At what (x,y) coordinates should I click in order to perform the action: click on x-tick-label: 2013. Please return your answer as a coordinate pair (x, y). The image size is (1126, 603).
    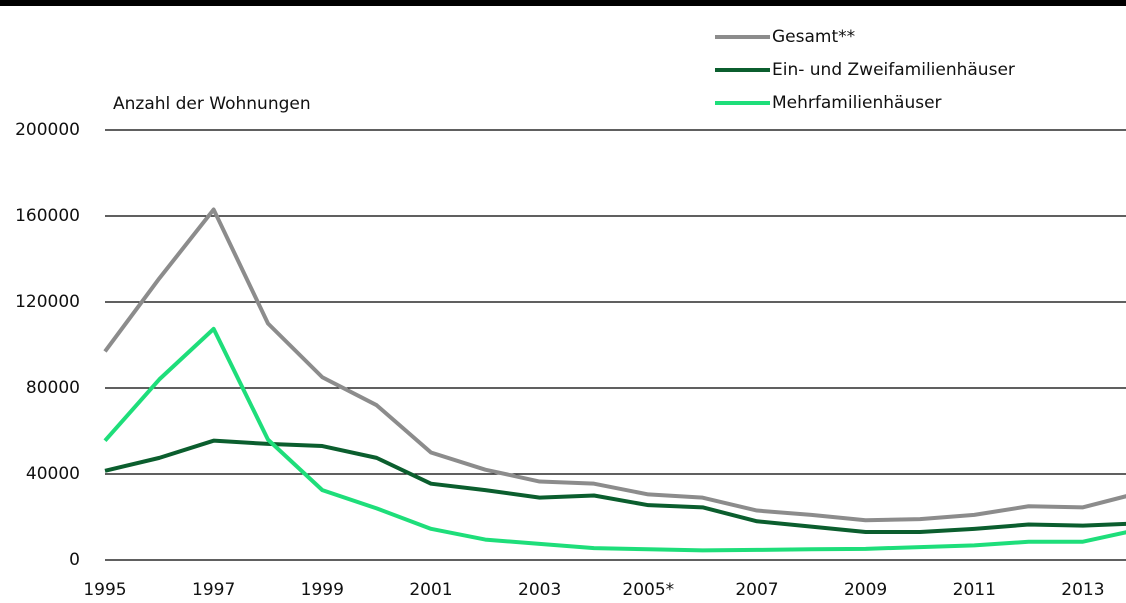
    Looking at the image, I should click on (1082, 590).